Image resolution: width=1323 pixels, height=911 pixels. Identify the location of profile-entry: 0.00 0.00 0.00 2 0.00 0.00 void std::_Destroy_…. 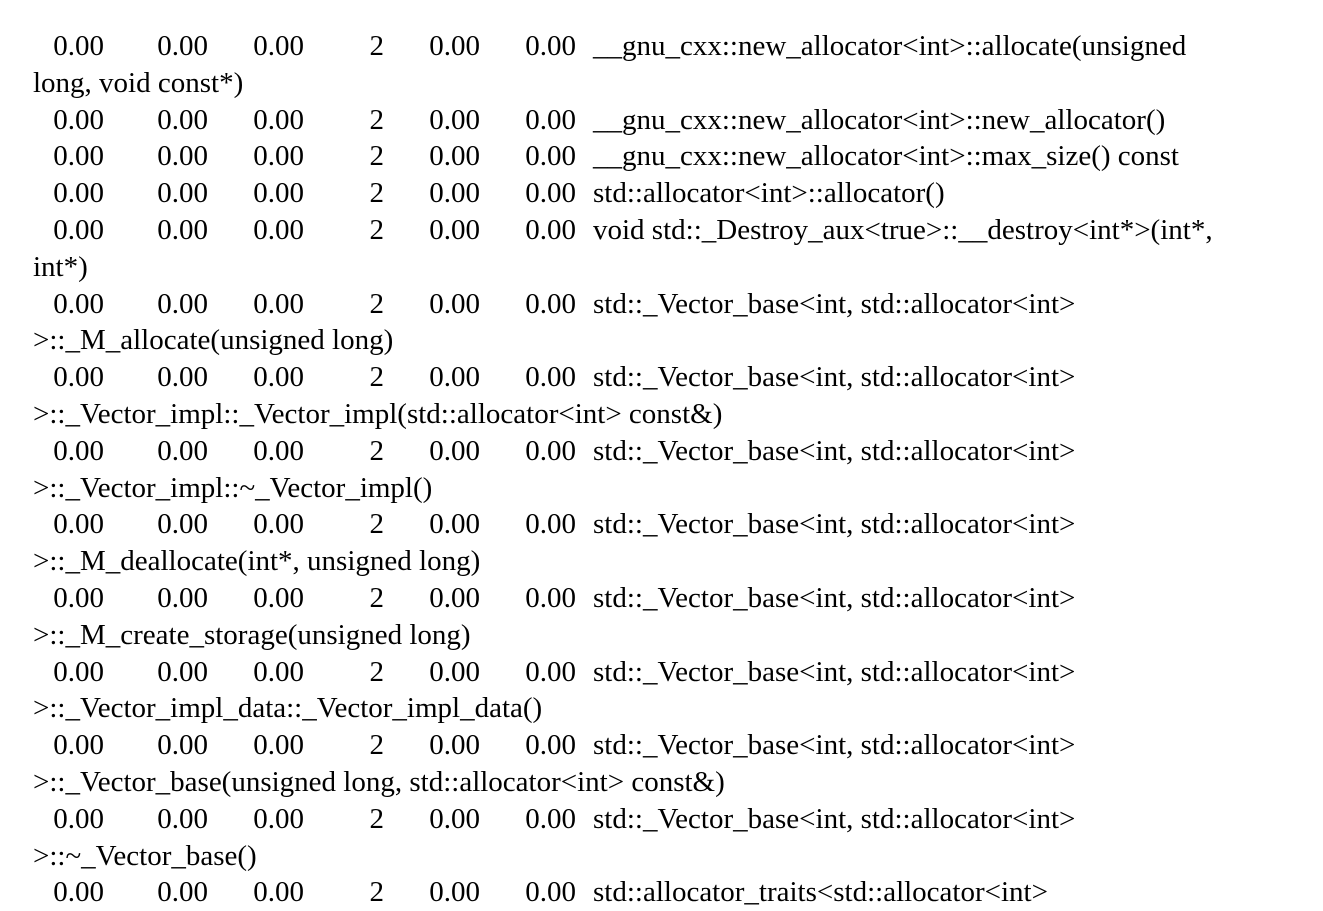
(668, 249).